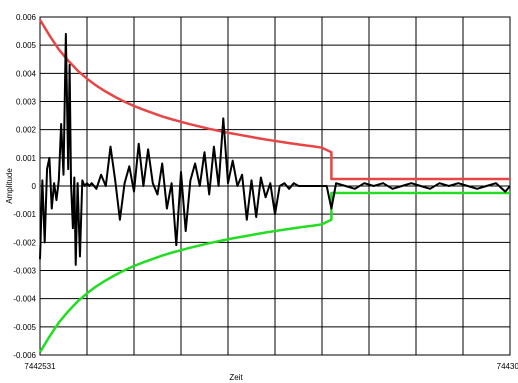 The height and width of the screenshot is (383, 518). Describe the element at coordinates (26, 45) in the screenshot. I see `y-tick-label: 0.005` at that location.